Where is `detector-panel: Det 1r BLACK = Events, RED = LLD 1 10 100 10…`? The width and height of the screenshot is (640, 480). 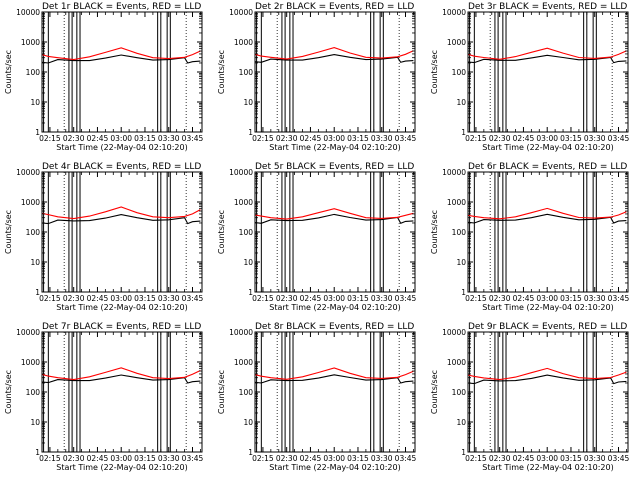 detector-panel: Det 1r BLACK = Events, RED = LLD 1 10 100 10… is located at coordinates (104, 77).